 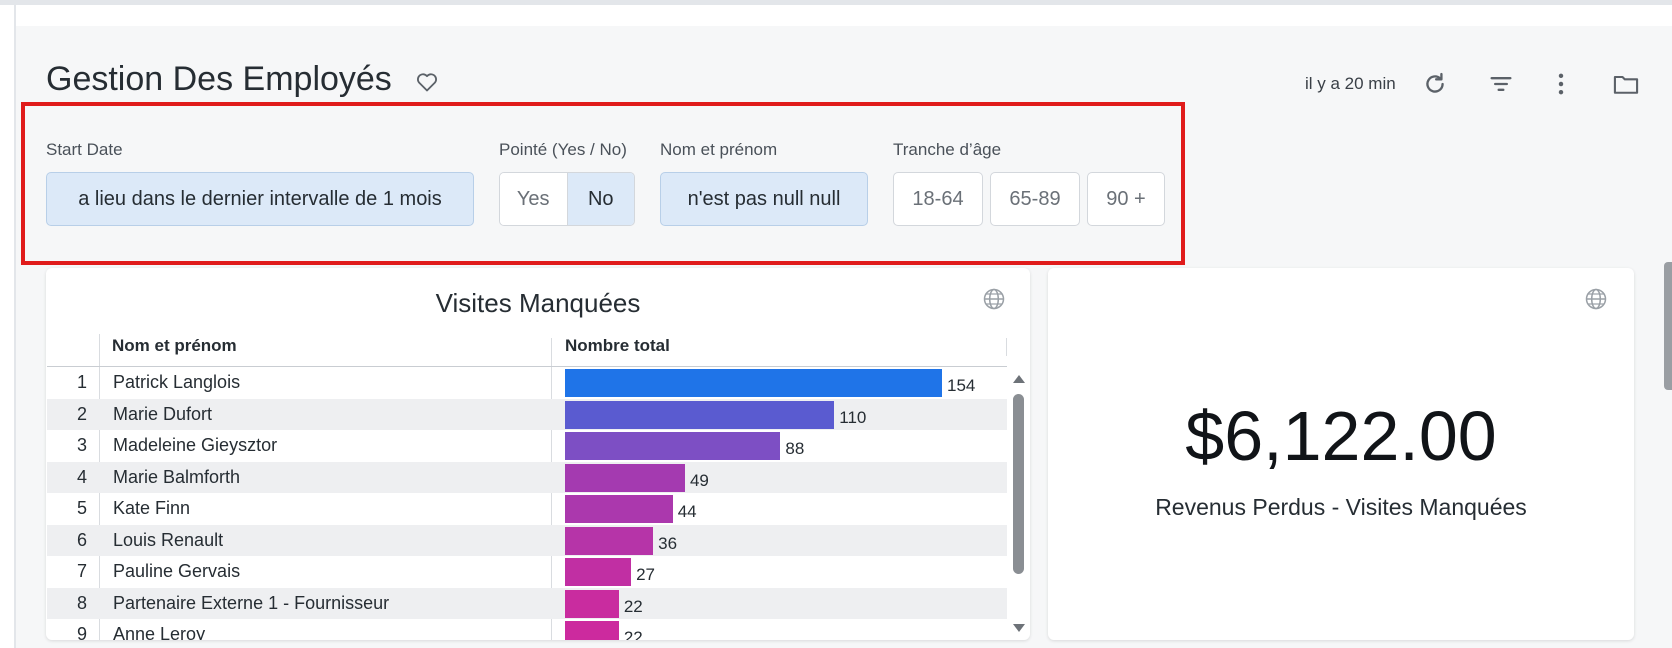 What do you see at coordinates (719, 149) in the screenshot?
I see `nom-label: Nom et prénom` at bounding box center [719, 149].